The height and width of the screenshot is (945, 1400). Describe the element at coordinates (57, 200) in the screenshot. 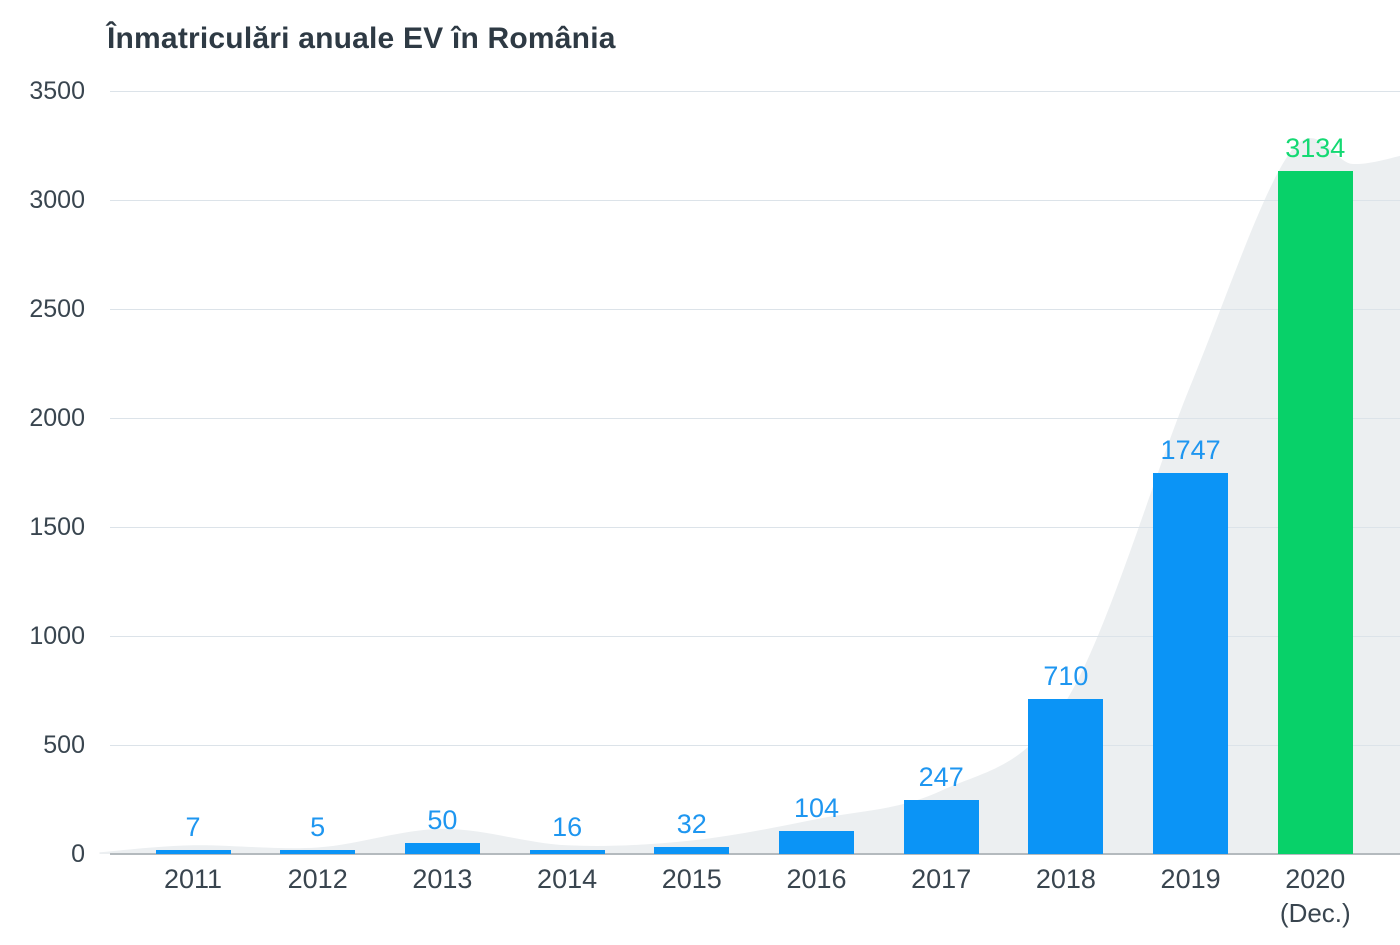

I see `y-axis-tick-label-3000: 3000` at that location.